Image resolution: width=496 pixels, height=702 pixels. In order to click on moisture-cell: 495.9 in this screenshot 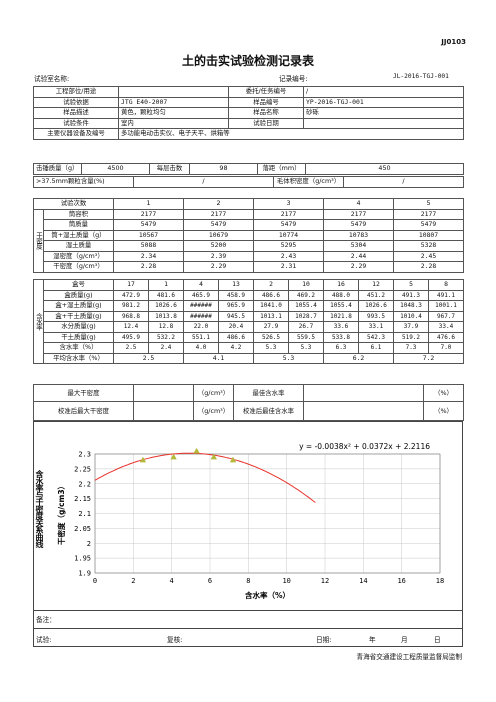, I will do `click(131, 337)`.